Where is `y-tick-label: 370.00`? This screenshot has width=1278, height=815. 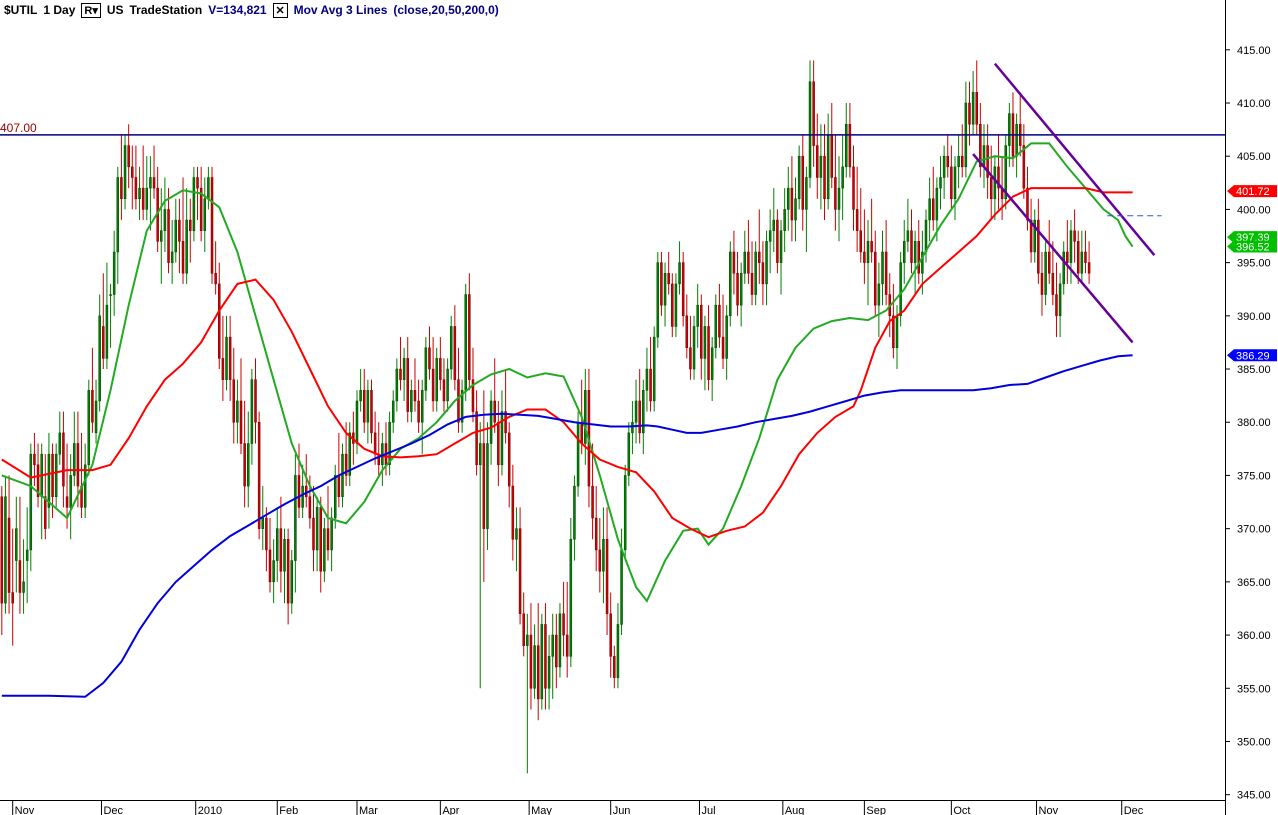 y-tick-label: 370.00 is located at coordinates (1254, 530).